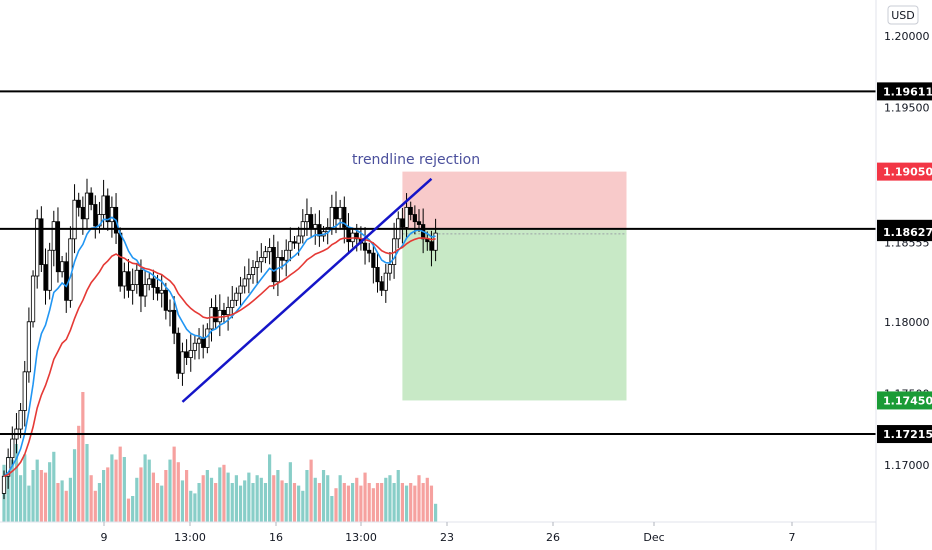 Image resolution: width=932 pixels, height=550 pixels. Describe the element at coordinates (307, 290) in the screenshot. I see `trendline-layer` at that location.